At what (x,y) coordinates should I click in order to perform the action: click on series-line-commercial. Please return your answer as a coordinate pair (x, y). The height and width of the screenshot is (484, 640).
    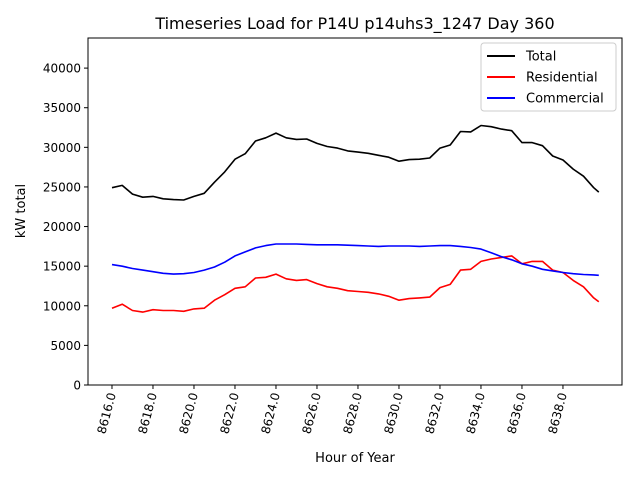
    Looking at the image, I should click on (355, 260).